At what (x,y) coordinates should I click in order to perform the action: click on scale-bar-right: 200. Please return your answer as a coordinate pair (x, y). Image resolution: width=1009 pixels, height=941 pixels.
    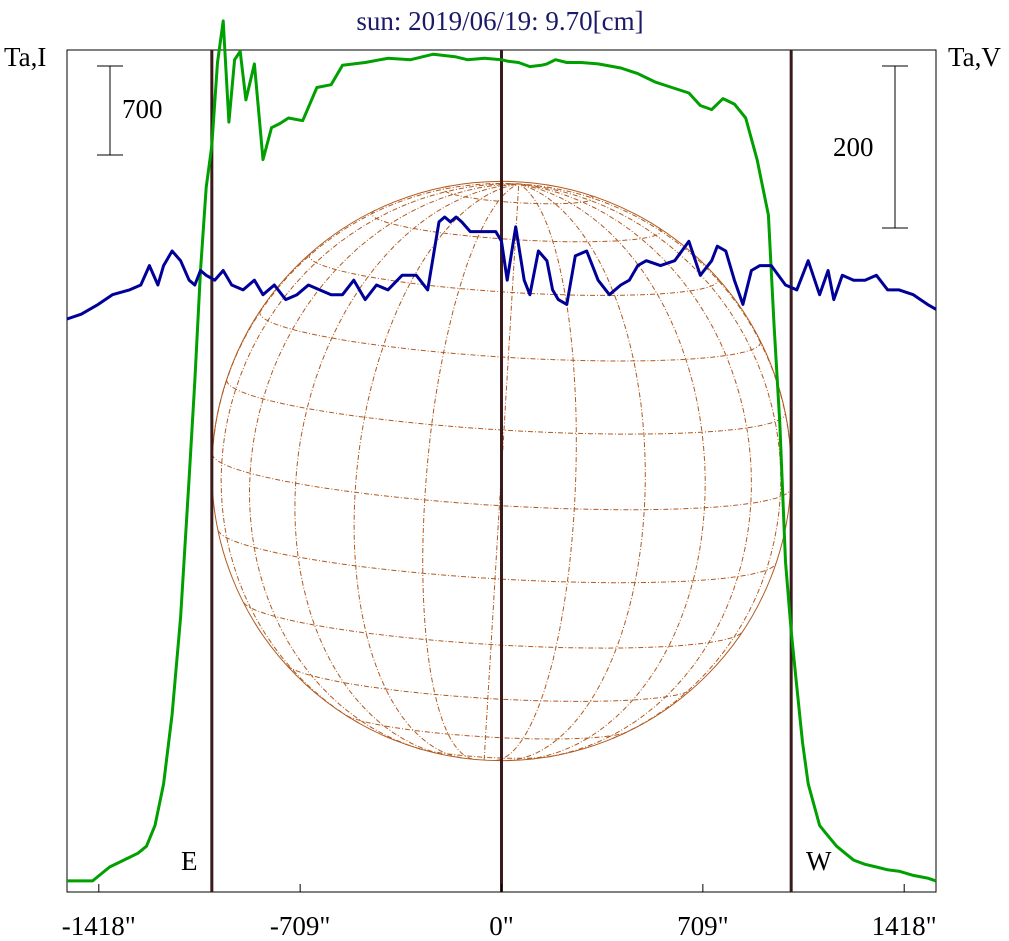
    Looking at the image, I should click on (870, 147).